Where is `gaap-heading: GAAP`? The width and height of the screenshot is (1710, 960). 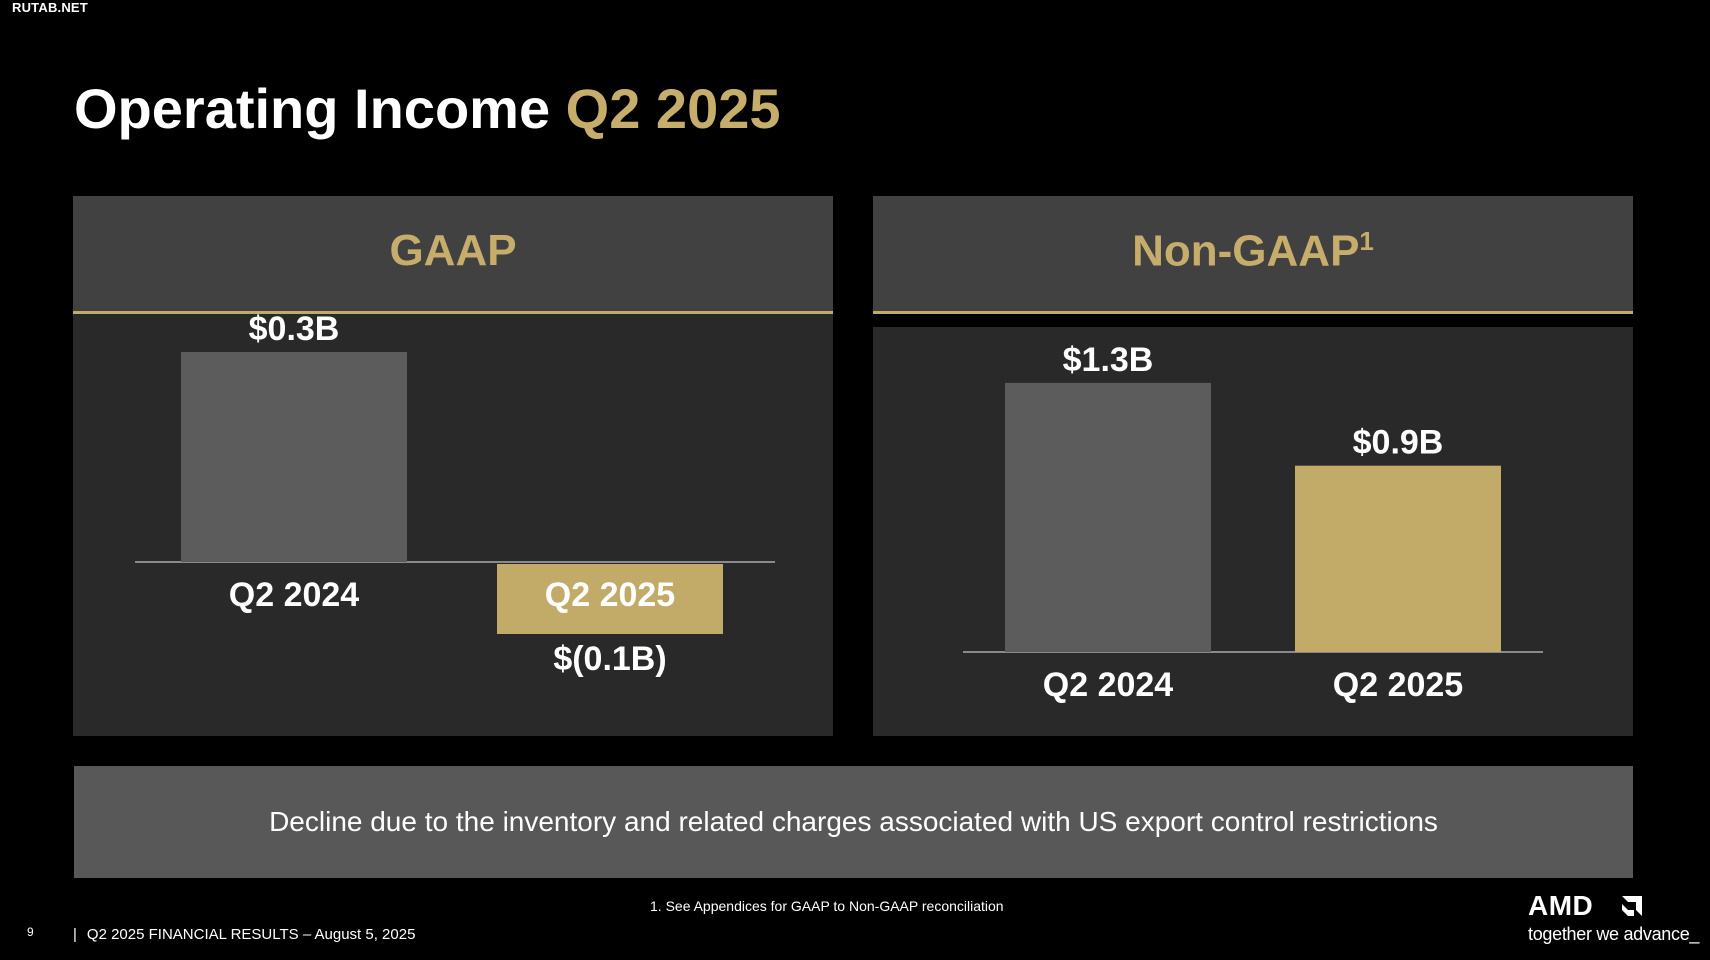 gaap-heading: GAAP is located at coordinates (453, 250).